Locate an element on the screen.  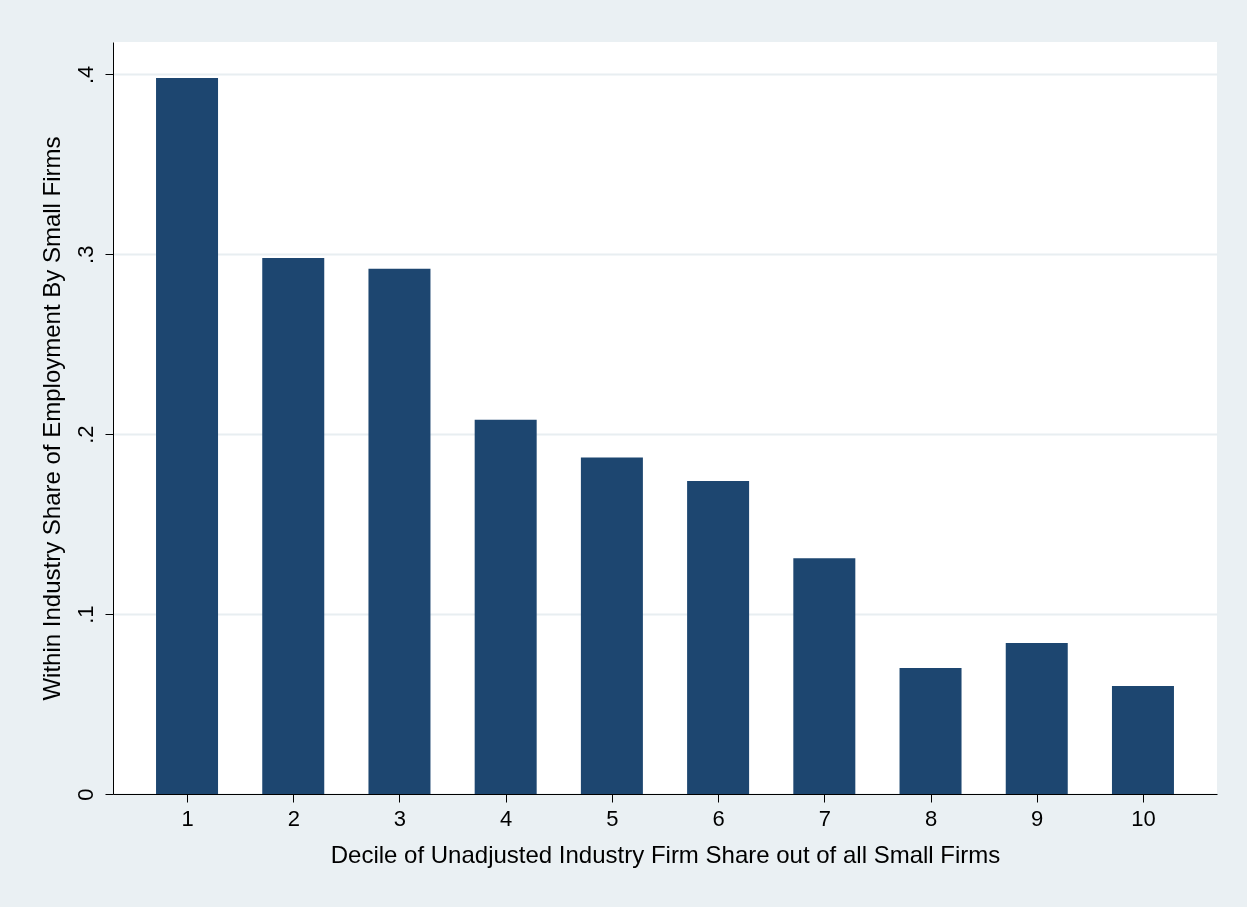
y-tick-label: .1 is located at coordinates (85, 614).